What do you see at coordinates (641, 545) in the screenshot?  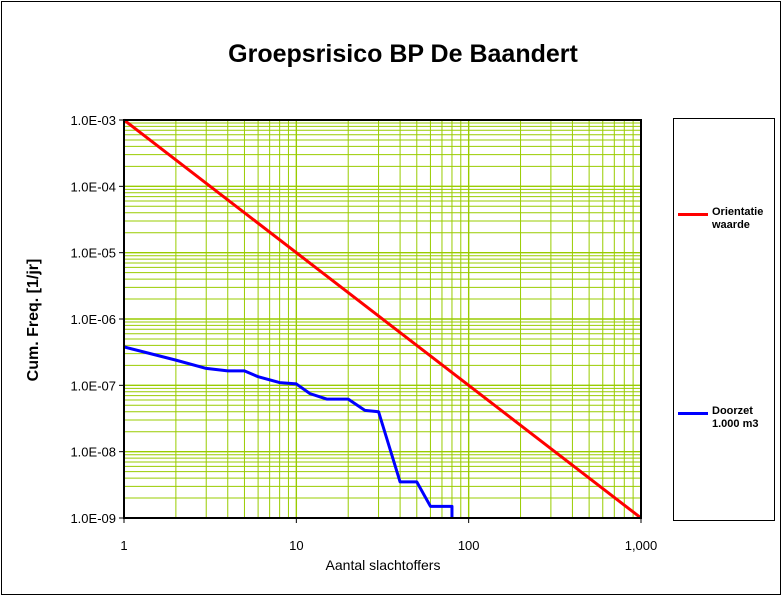 I see `x-tick-label: 1,000` at bounding box center [641, 545].